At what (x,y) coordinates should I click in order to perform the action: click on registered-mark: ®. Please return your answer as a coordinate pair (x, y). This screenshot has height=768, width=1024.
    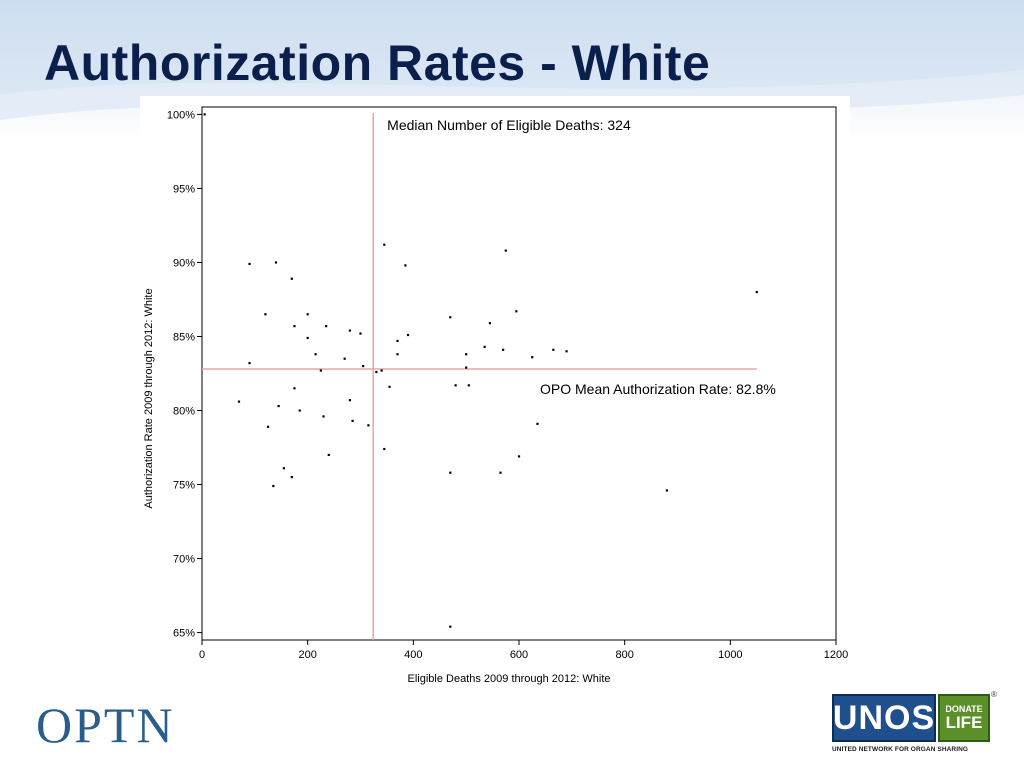
    Looking at the image, I should click on (994, 694).